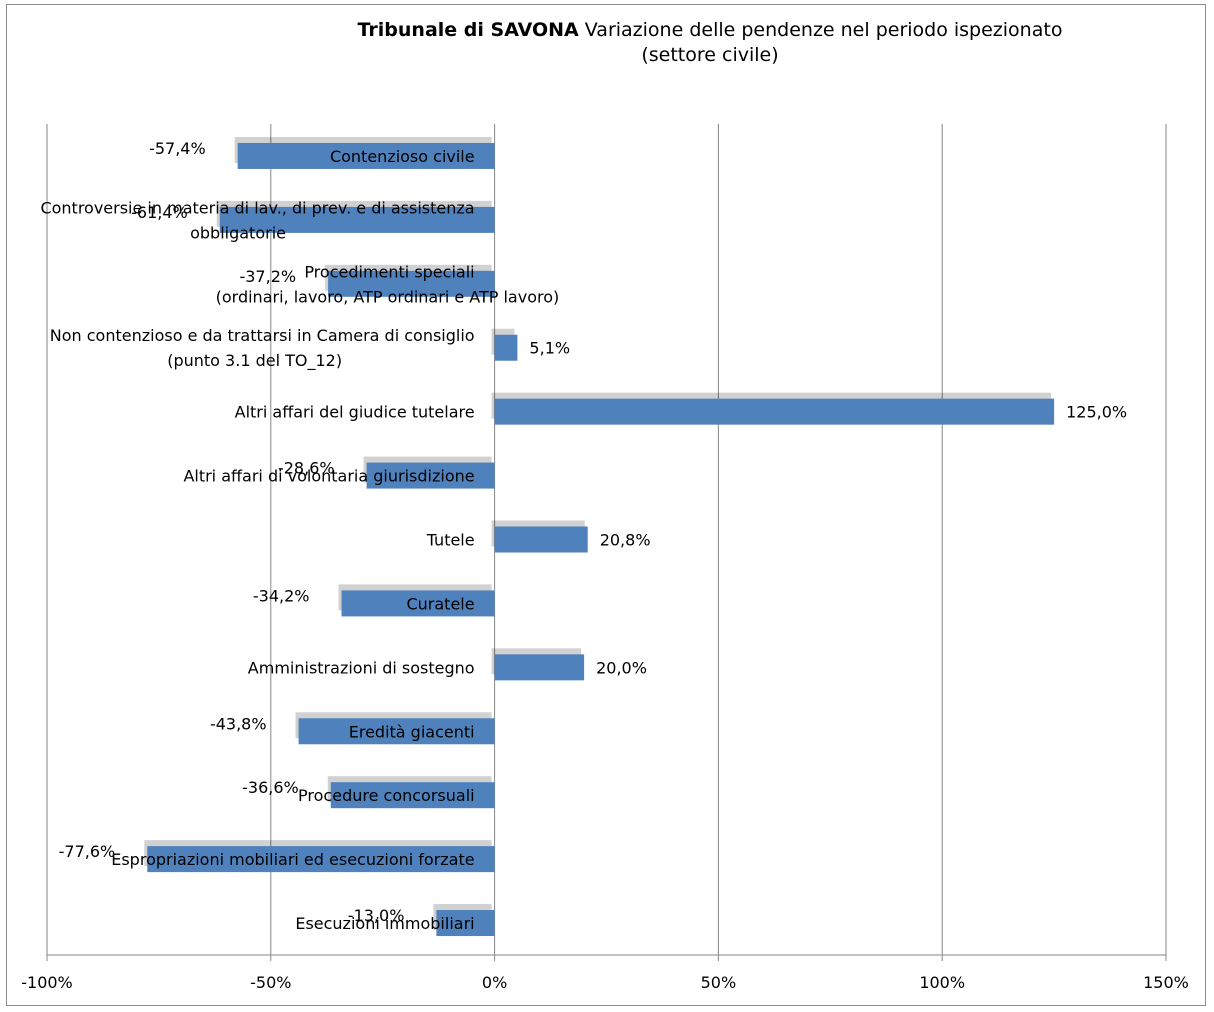 The height and width of the screenshot is (1012, 1214). I want to click on category-label-1-1: obbligatorie, so click(238, 232).